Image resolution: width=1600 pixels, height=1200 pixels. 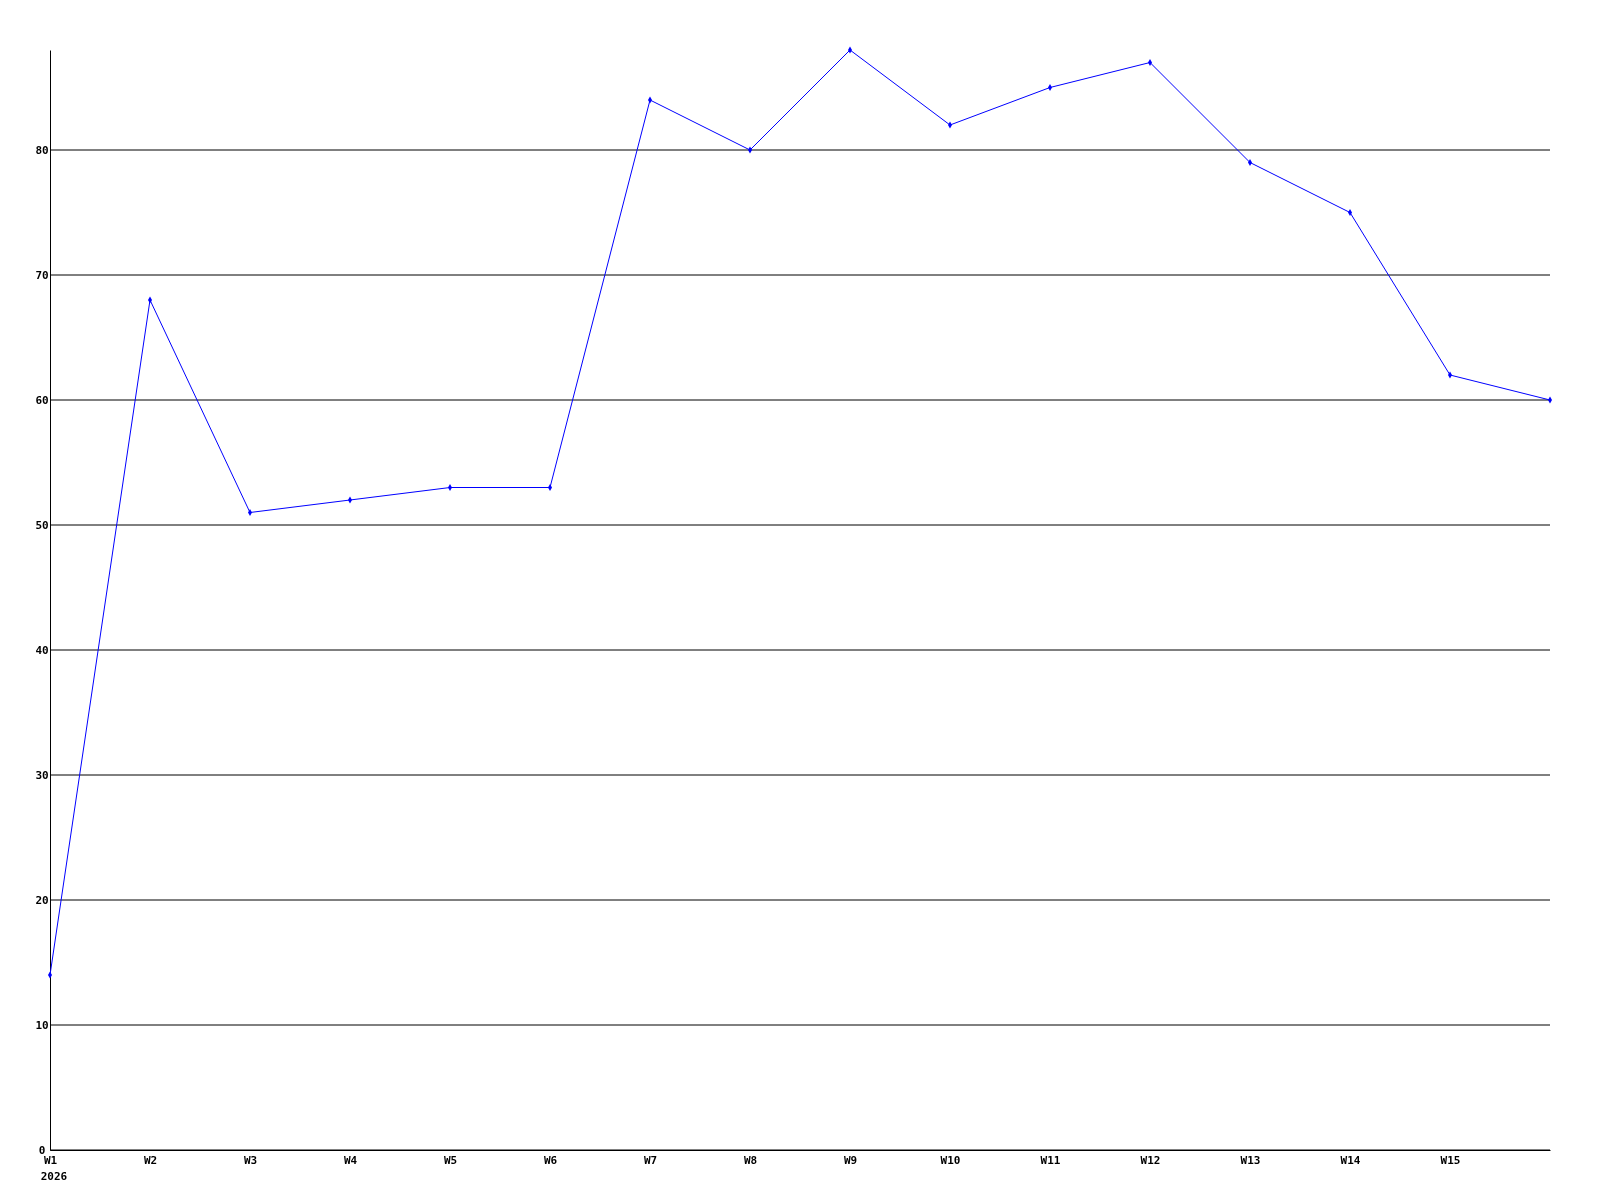 I want to click on x-tick-label: W8, so click(x=750, y=1160).